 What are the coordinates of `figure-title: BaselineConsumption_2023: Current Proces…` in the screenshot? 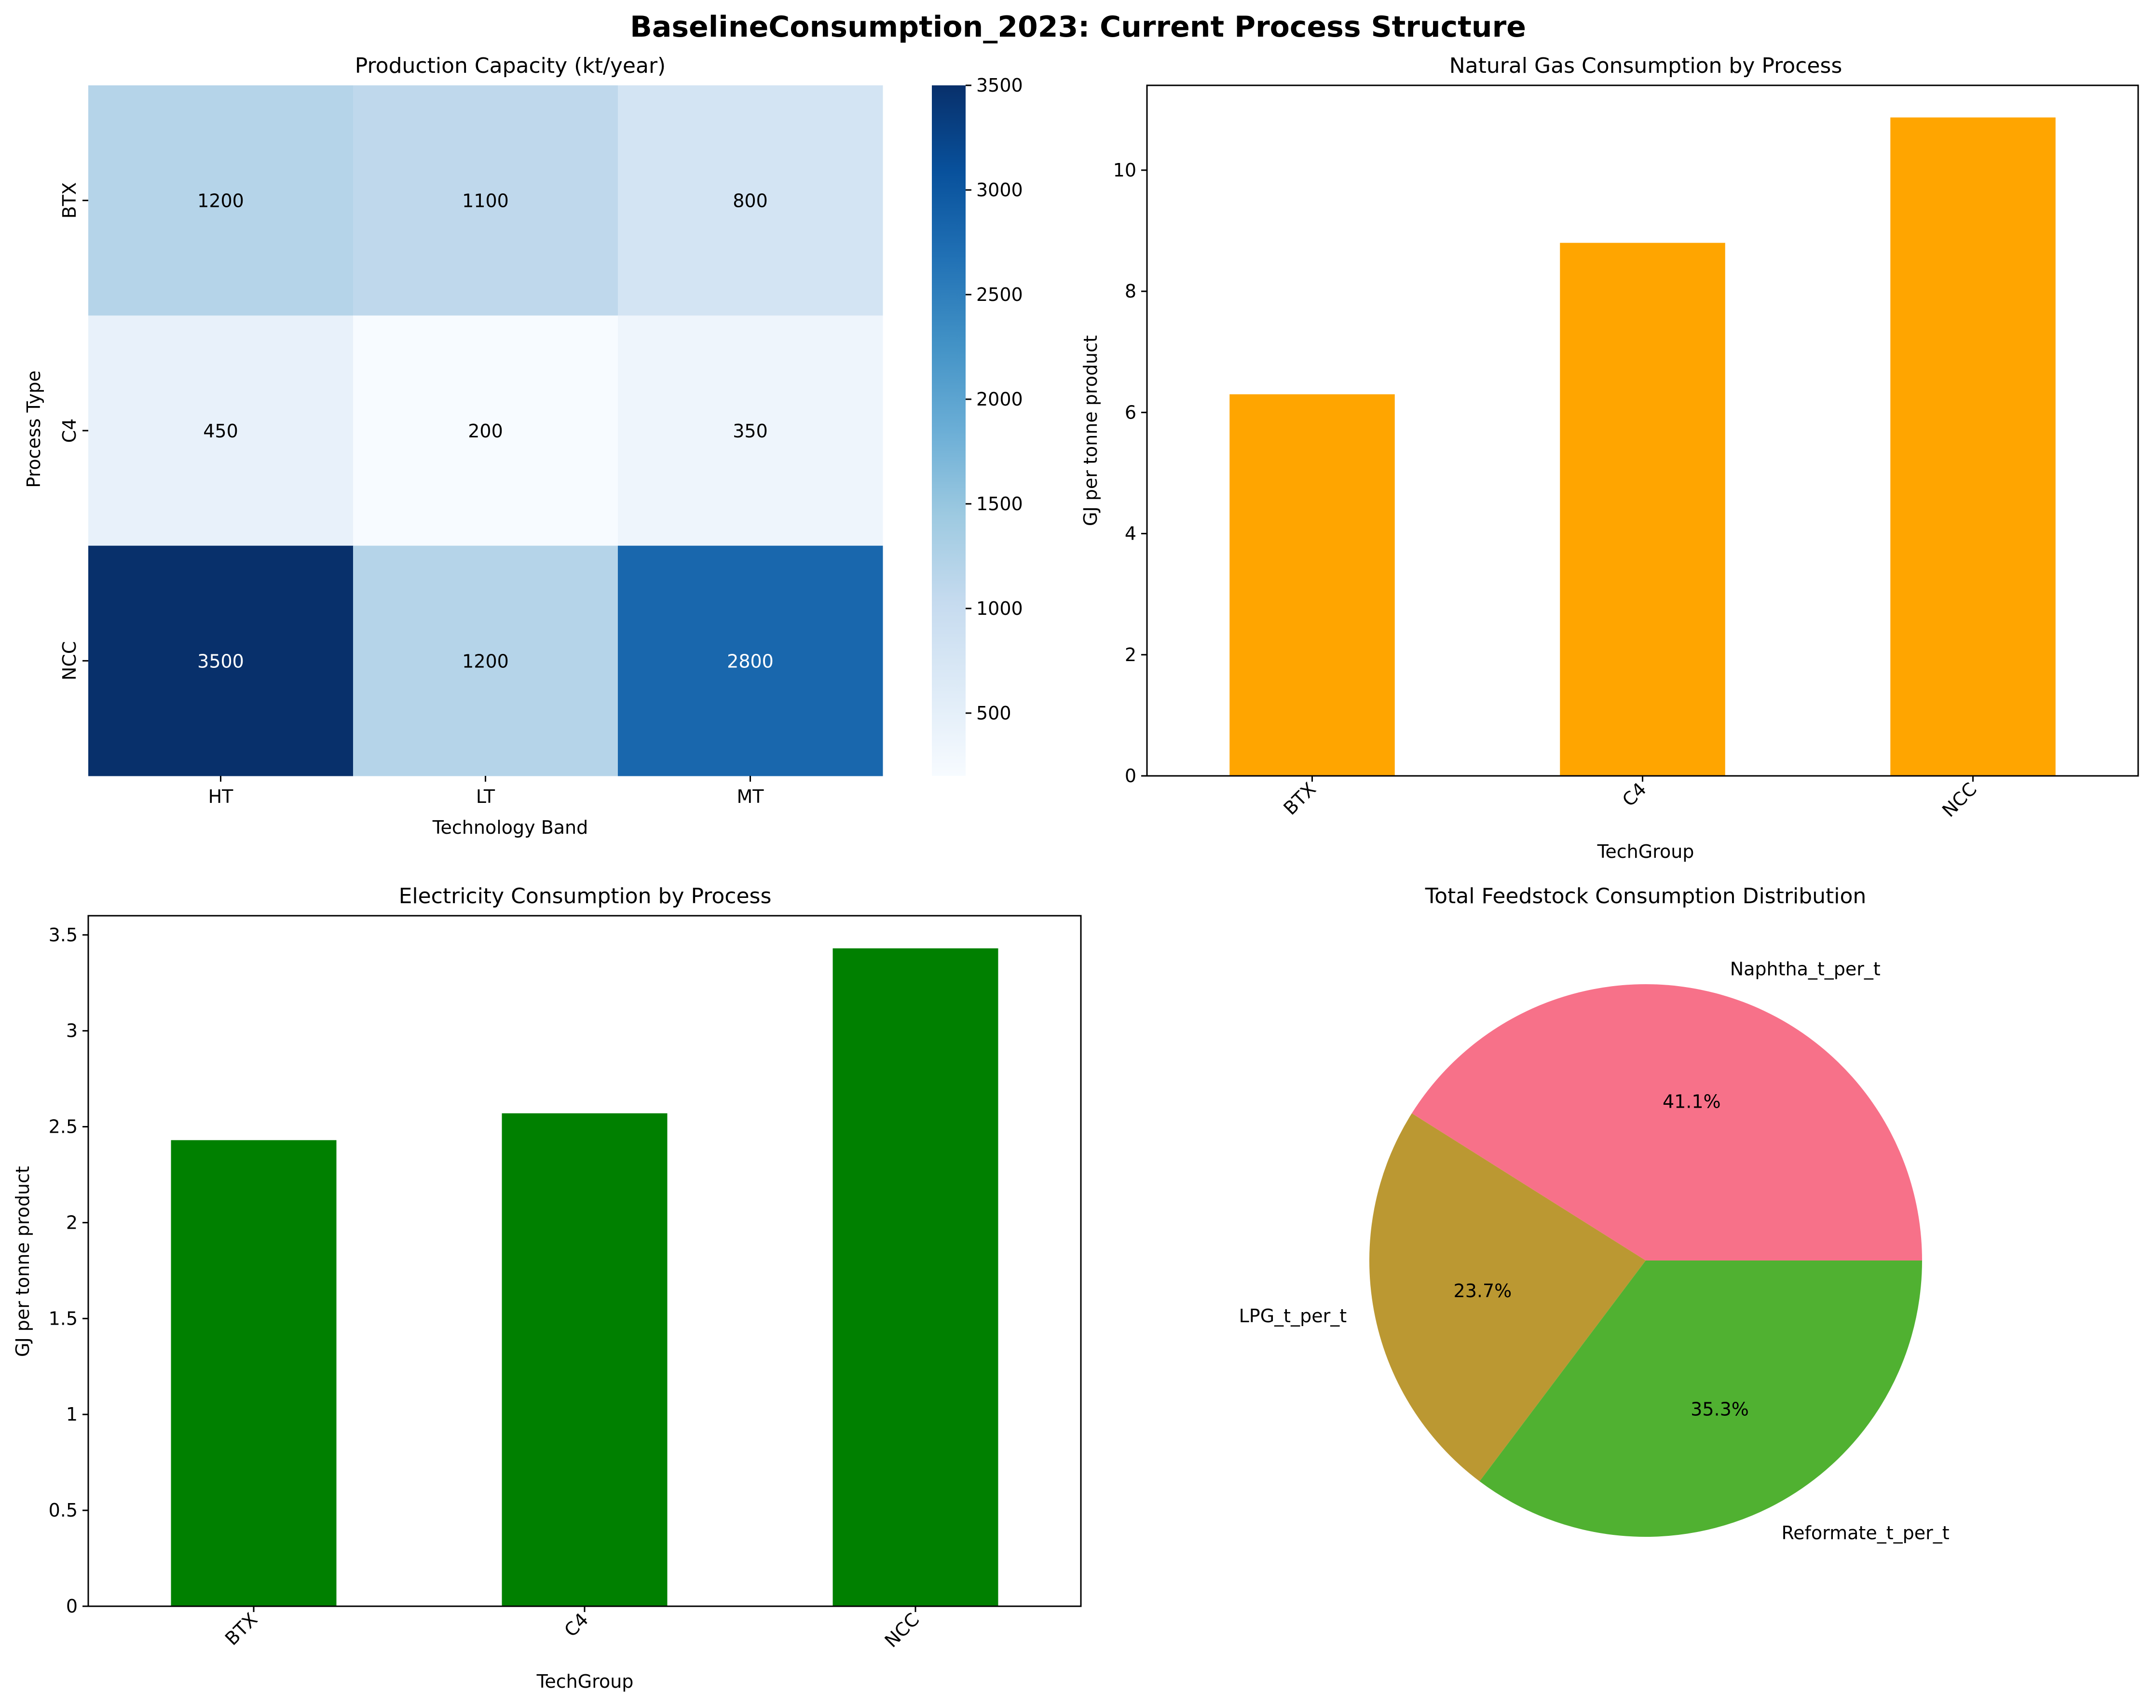 It's located at (1078, 27).